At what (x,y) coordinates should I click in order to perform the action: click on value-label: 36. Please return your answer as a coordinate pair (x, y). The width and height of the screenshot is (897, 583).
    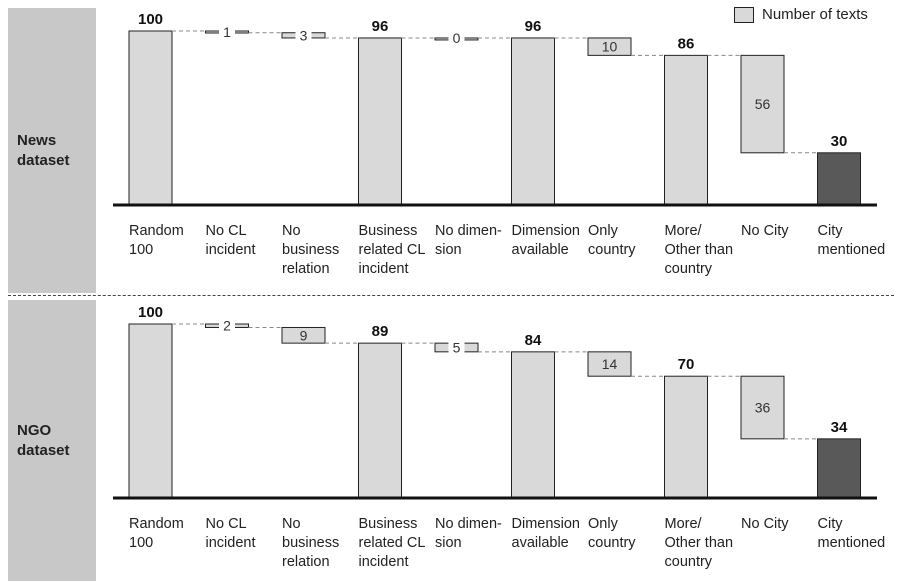
    Looking at the image, I should click on (763, 408).